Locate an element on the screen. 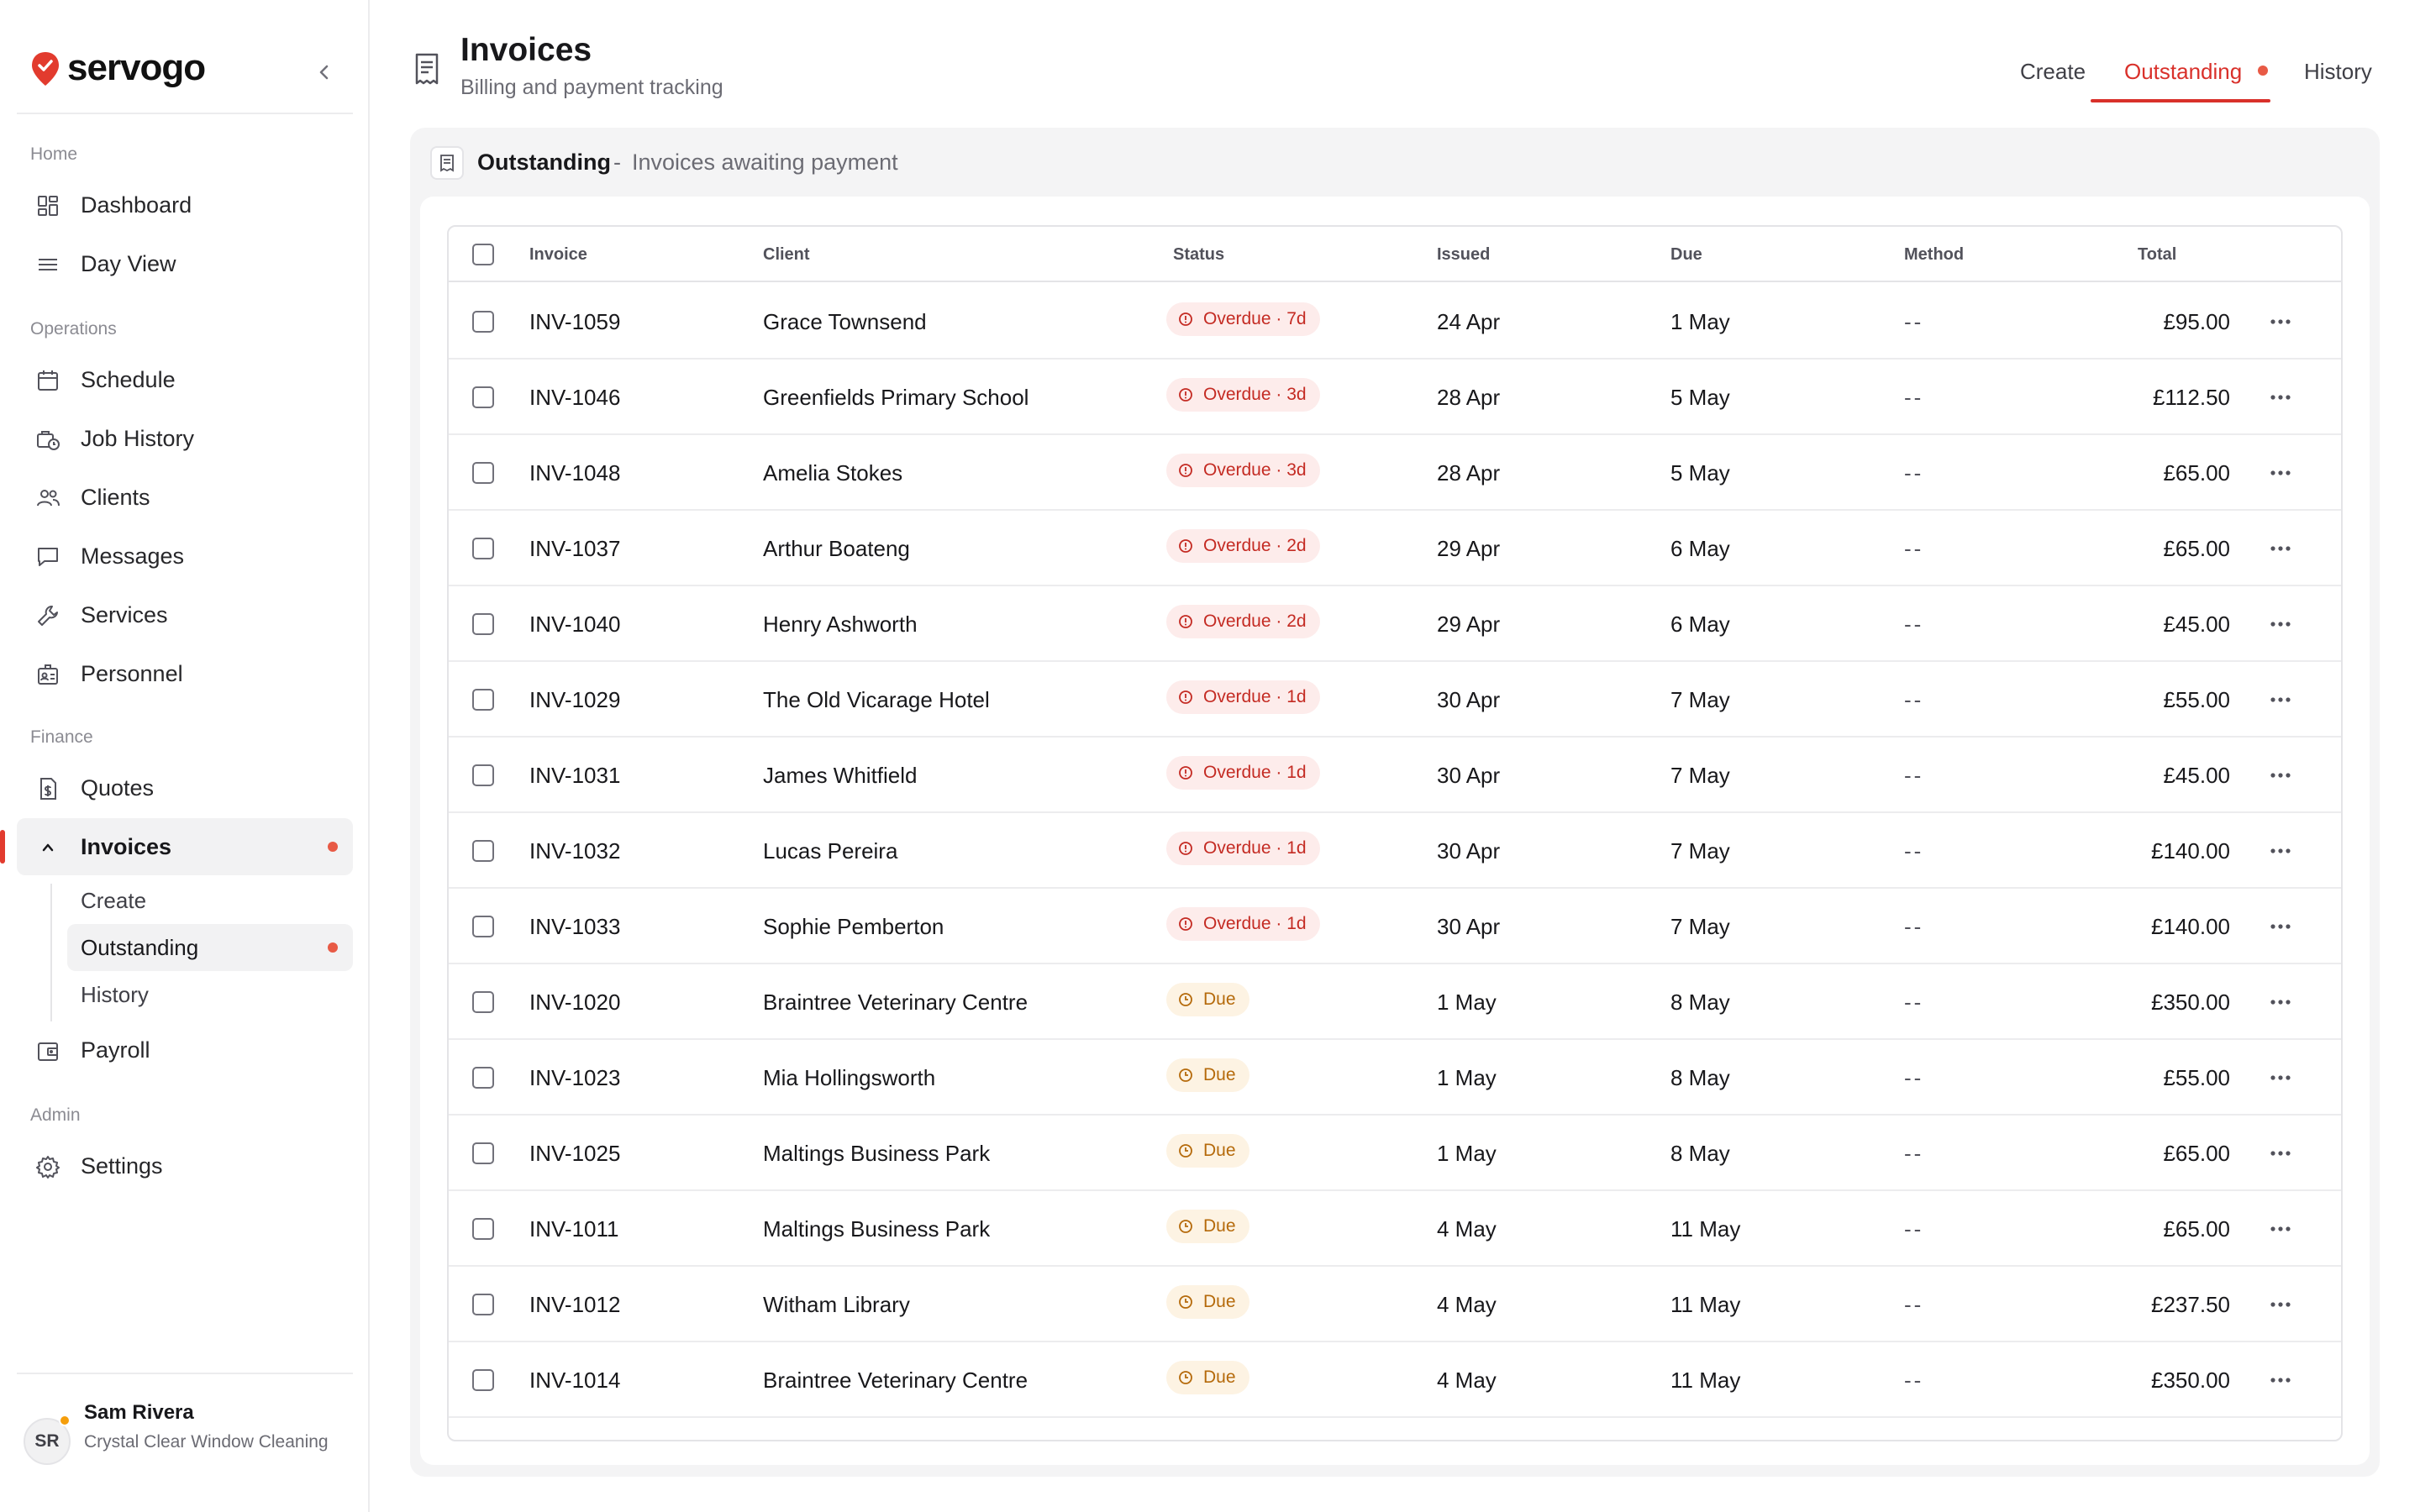 The height and width of the screenshot is (1512, 2420). column-header-total: Total is located at coordinates (2157, 254).